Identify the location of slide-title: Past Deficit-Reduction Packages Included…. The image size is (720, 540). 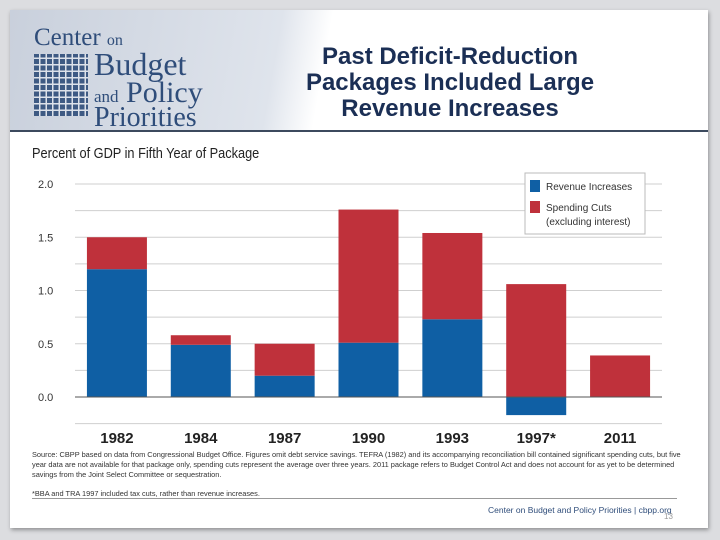
(450, 82).